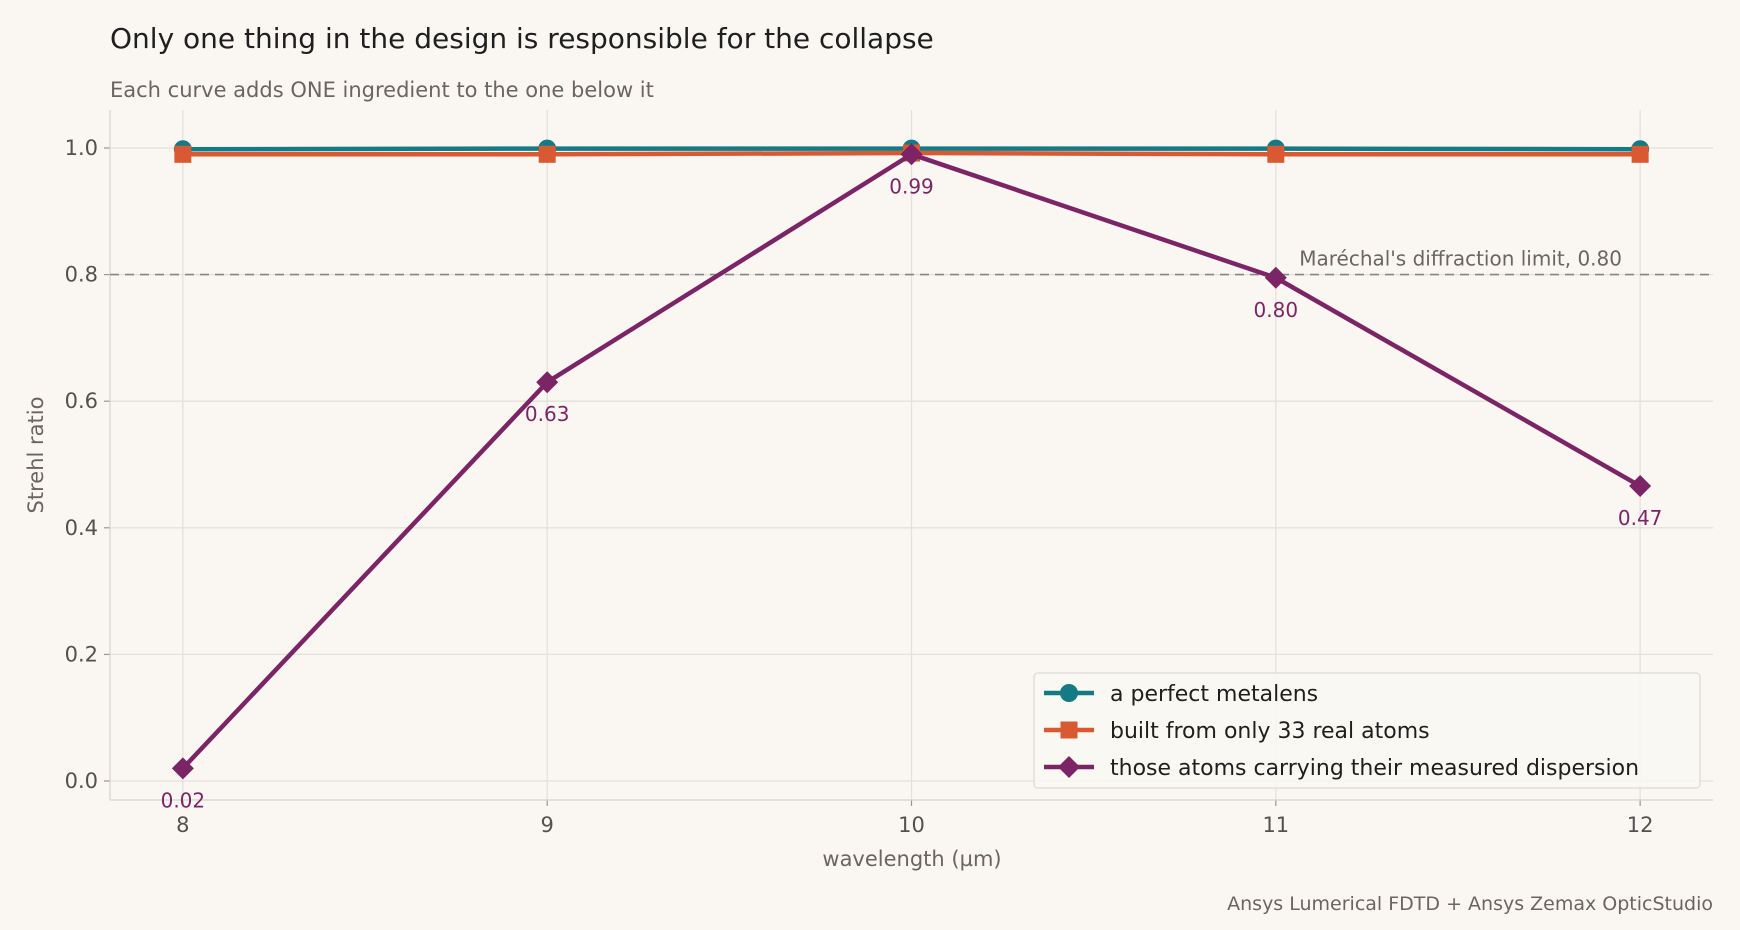 This screenshot has width=1740, height=930. What do you see at coordinates (81, 275) in the screenshot?
I see `y-tick-label: 0.8` at bounding box center [81, 275].